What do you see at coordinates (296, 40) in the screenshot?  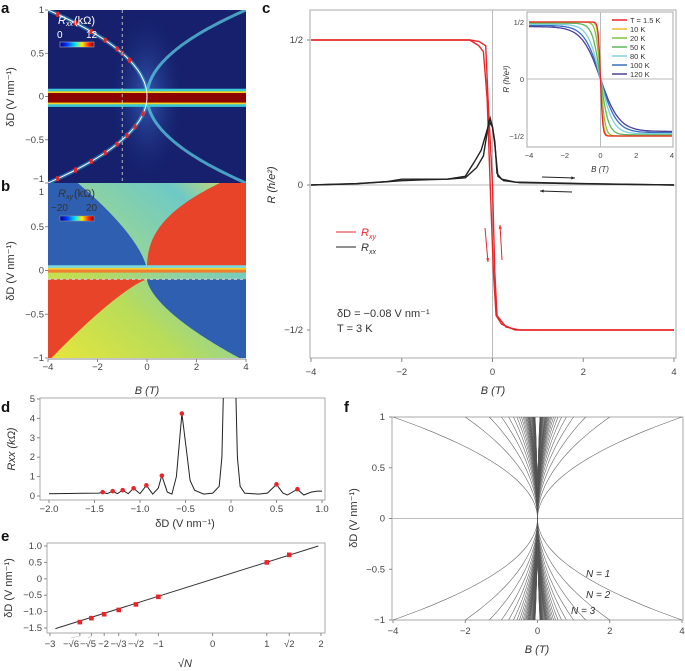 I see `panel-c-ytick: 1/2` at bounding box center [296, 40].